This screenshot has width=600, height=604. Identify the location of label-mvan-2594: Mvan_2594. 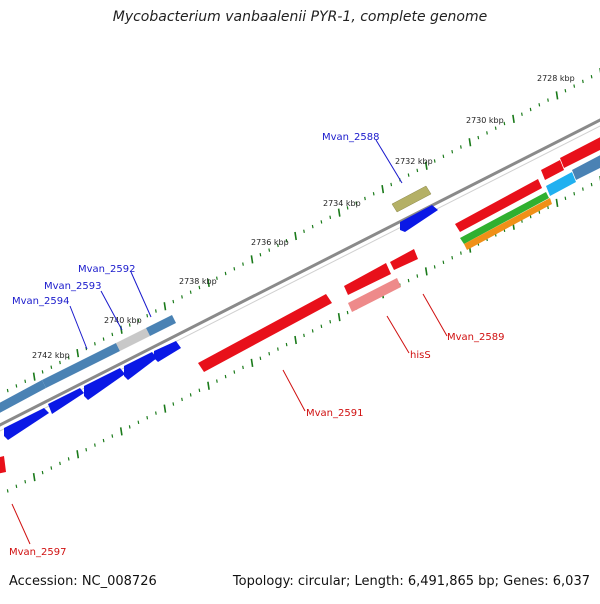
(40, 301).